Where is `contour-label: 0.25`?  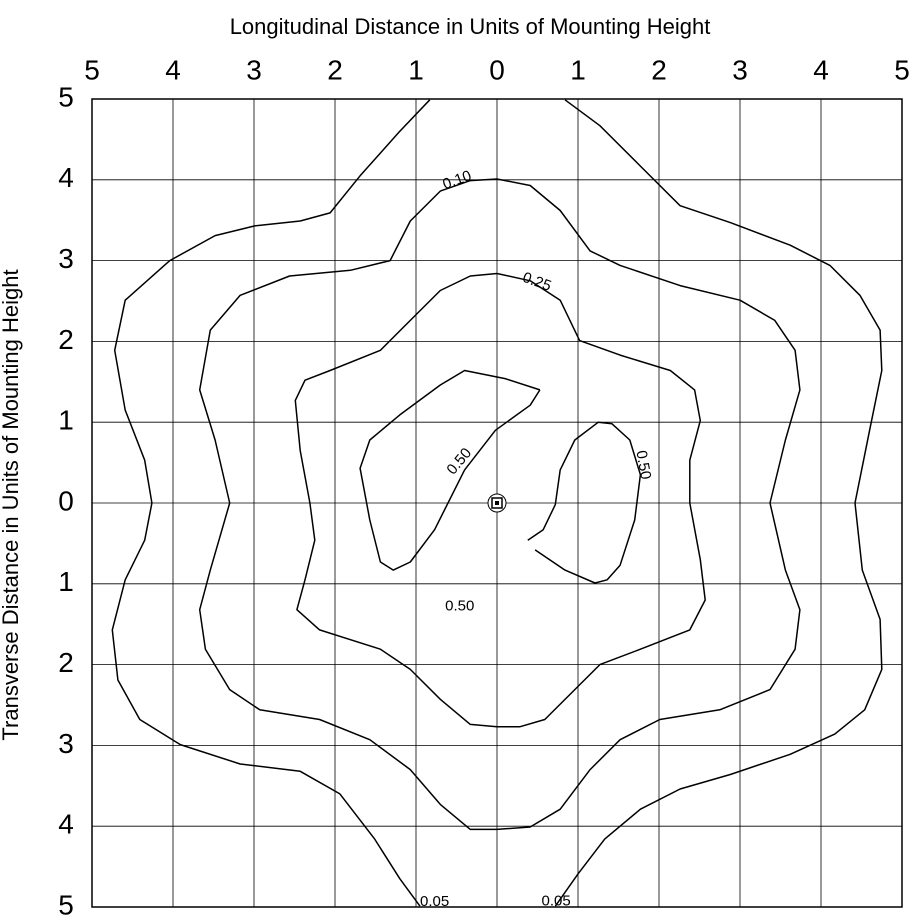 contour-label: 0.25 is located at coordinates (536, 282).